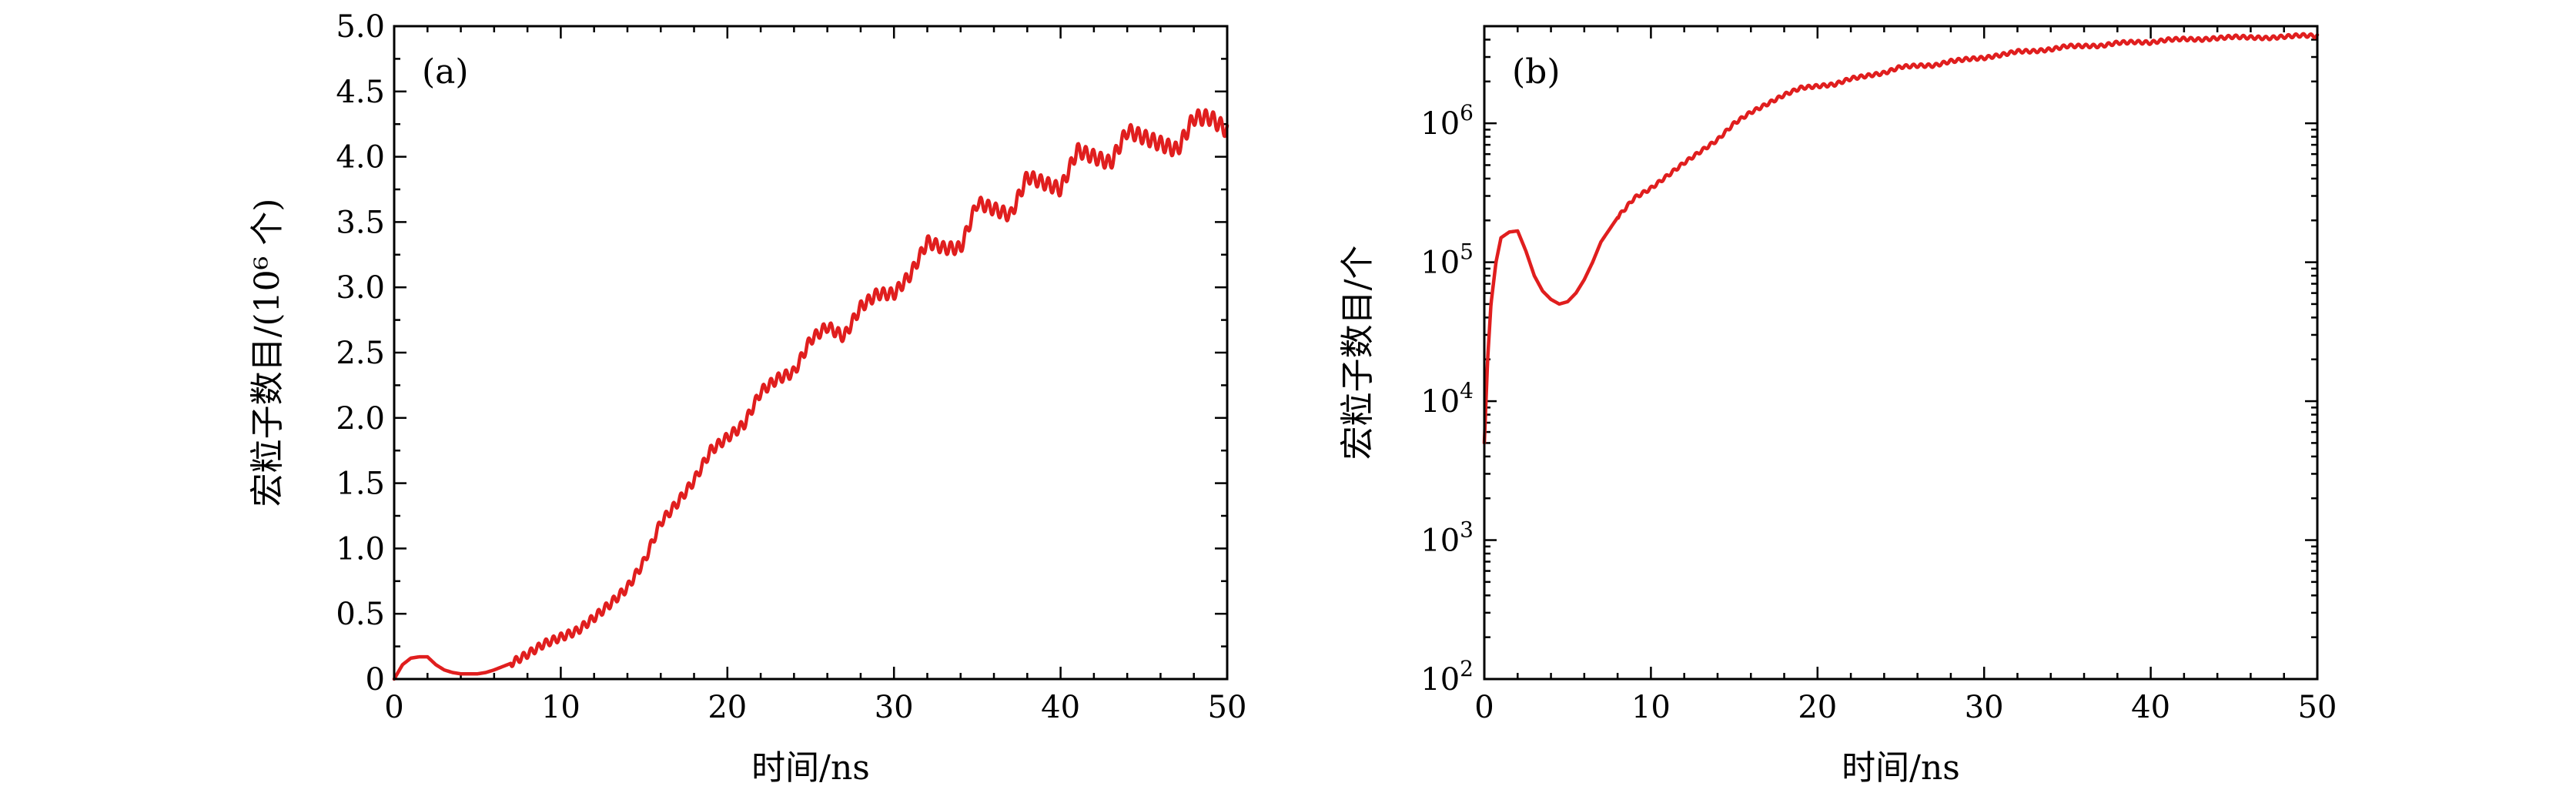  I want to click on chart-b-y-tick-label: 10⁴, so click(1447, 399).